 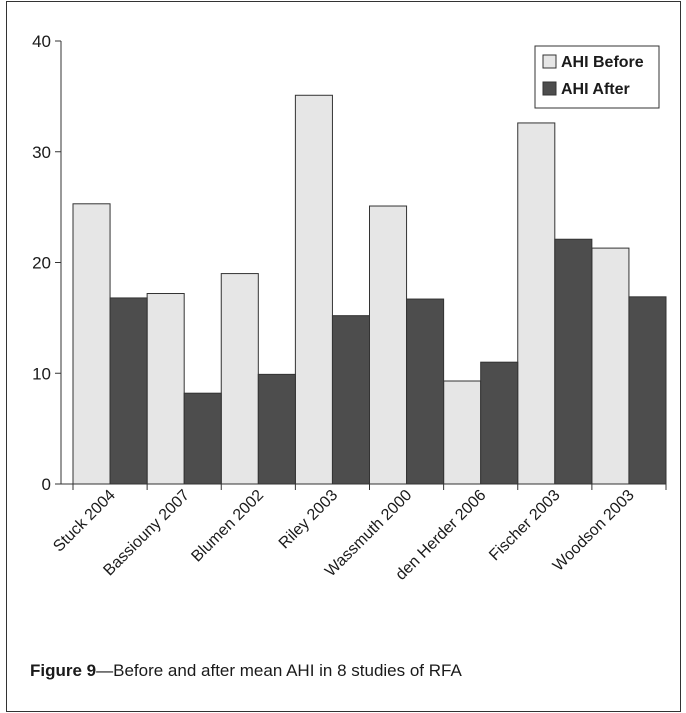 I want to click on y-tick-label: 20, so click(x=41, y=263).